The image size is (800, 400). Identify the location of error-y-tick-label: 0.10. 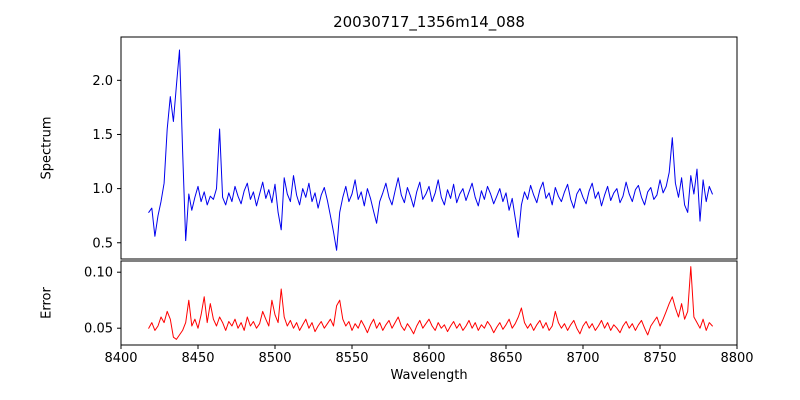
(98, 273).